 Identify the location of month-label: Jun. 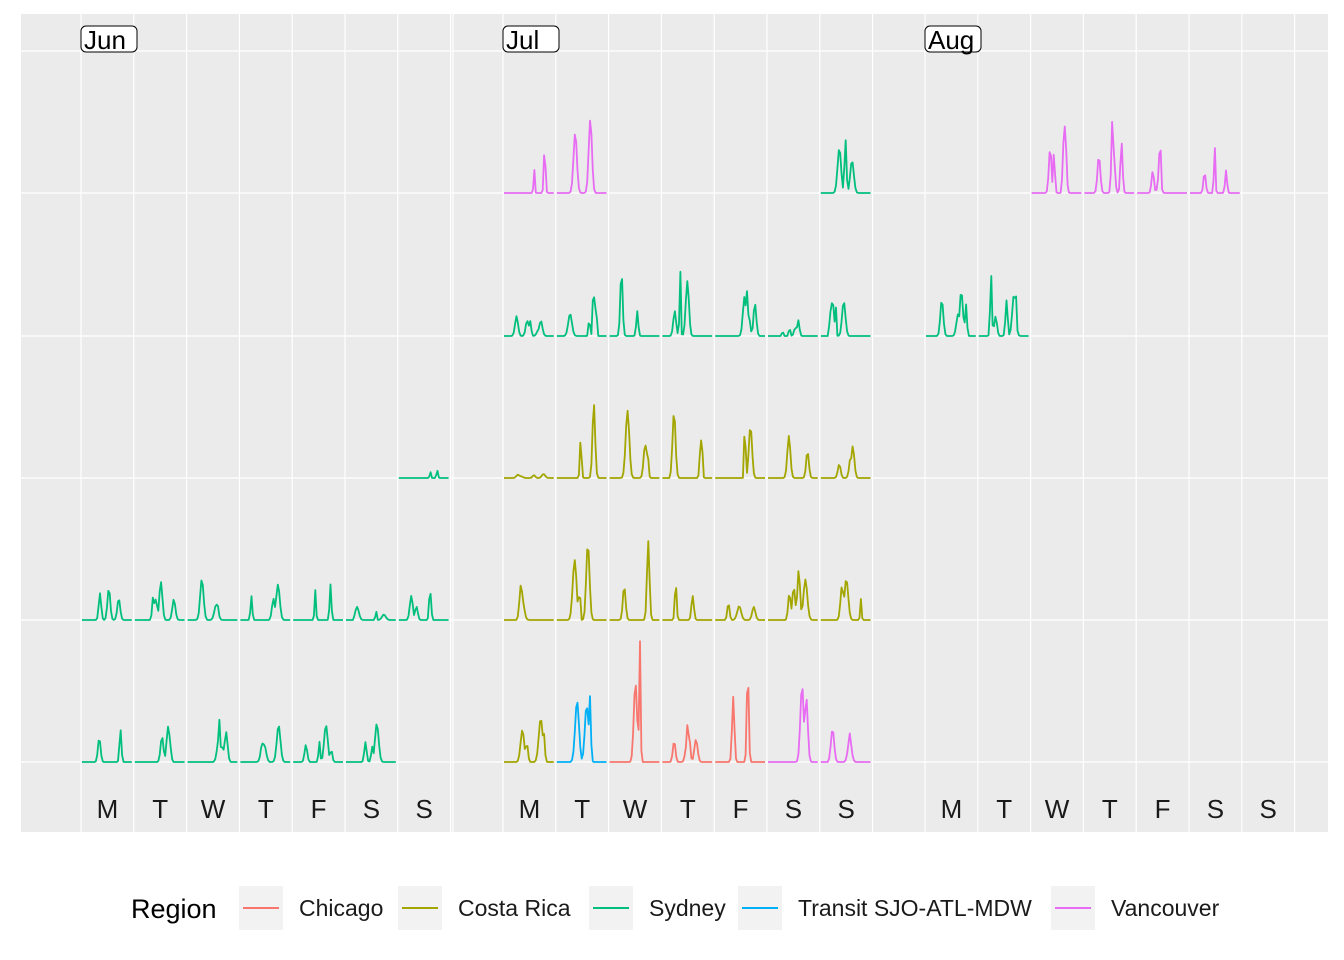
(105, 40).